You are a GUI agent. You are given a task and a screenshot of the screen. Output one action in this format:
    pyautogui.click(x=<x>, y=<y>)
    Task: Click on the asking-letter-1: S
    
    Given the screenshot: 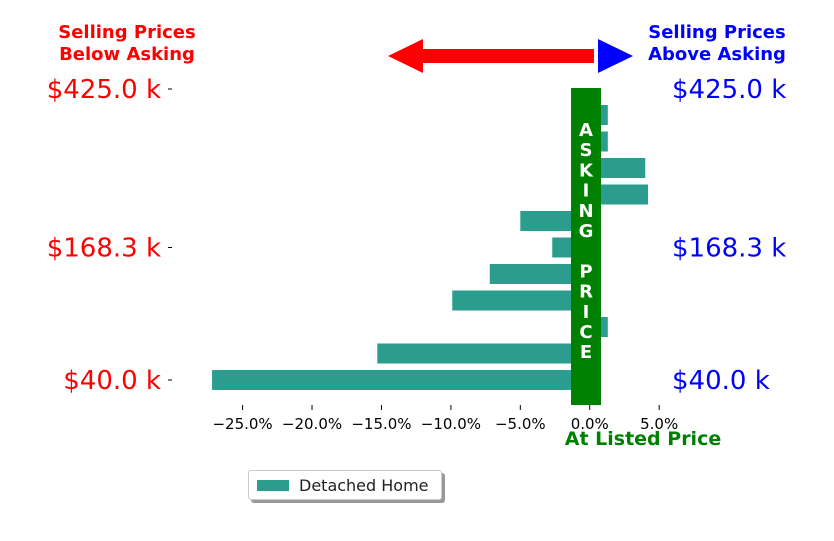 What is the action you would take?
    pyautogui.click(x=586, y=150)
    